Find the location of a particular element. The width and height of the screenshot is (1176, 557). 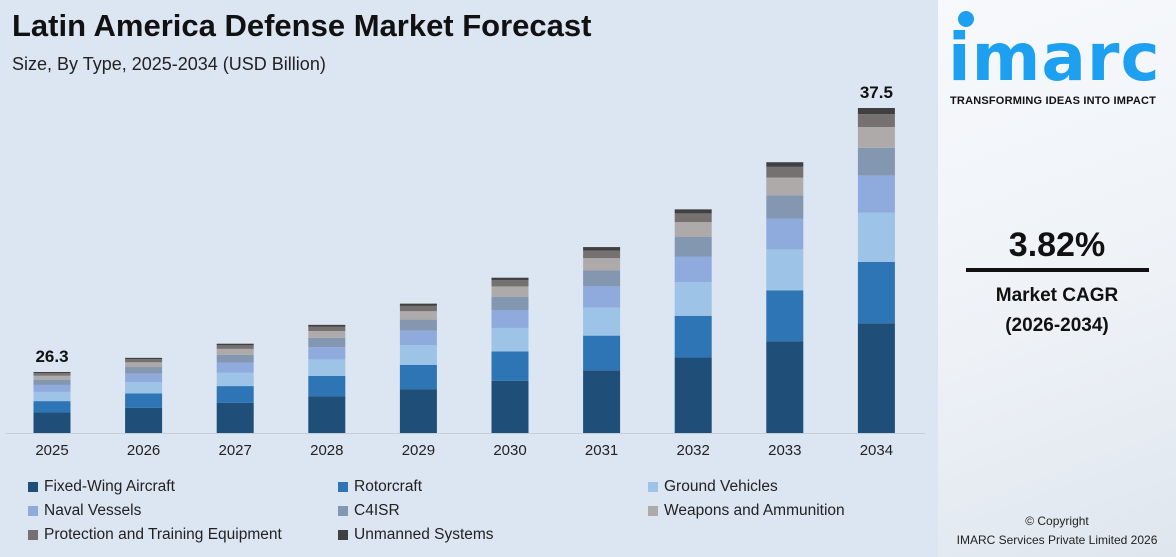

bar-segment-protection-and-training-equipment-2031 is located at coordinates (602, 254).